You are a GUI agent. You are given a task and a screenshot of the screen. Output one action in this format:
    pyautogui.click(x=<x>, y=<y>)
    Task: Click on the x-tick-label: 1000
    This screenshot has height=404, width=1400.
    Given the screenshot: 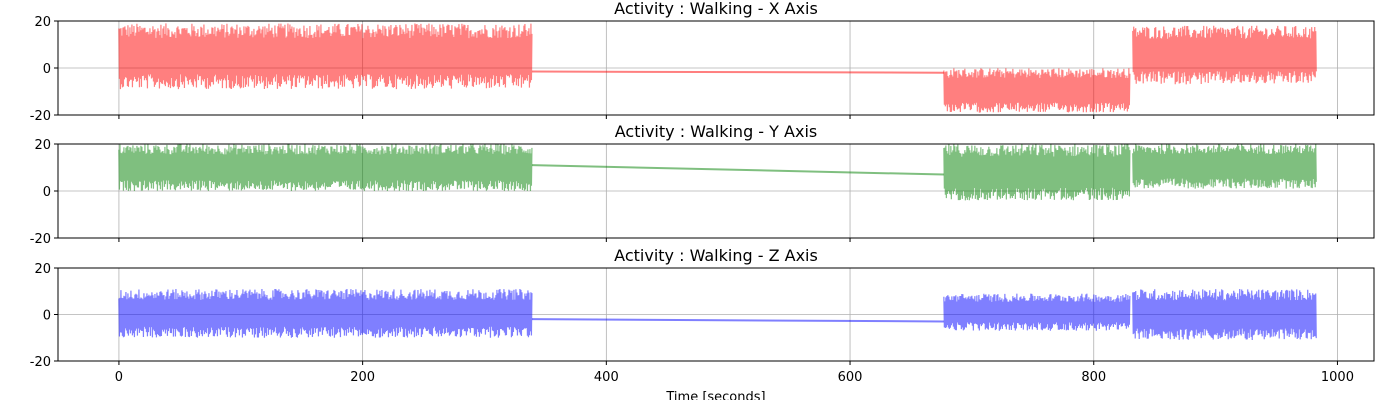 What is the action you would take?
    pyautogui.click(x=1337, y=377)
    